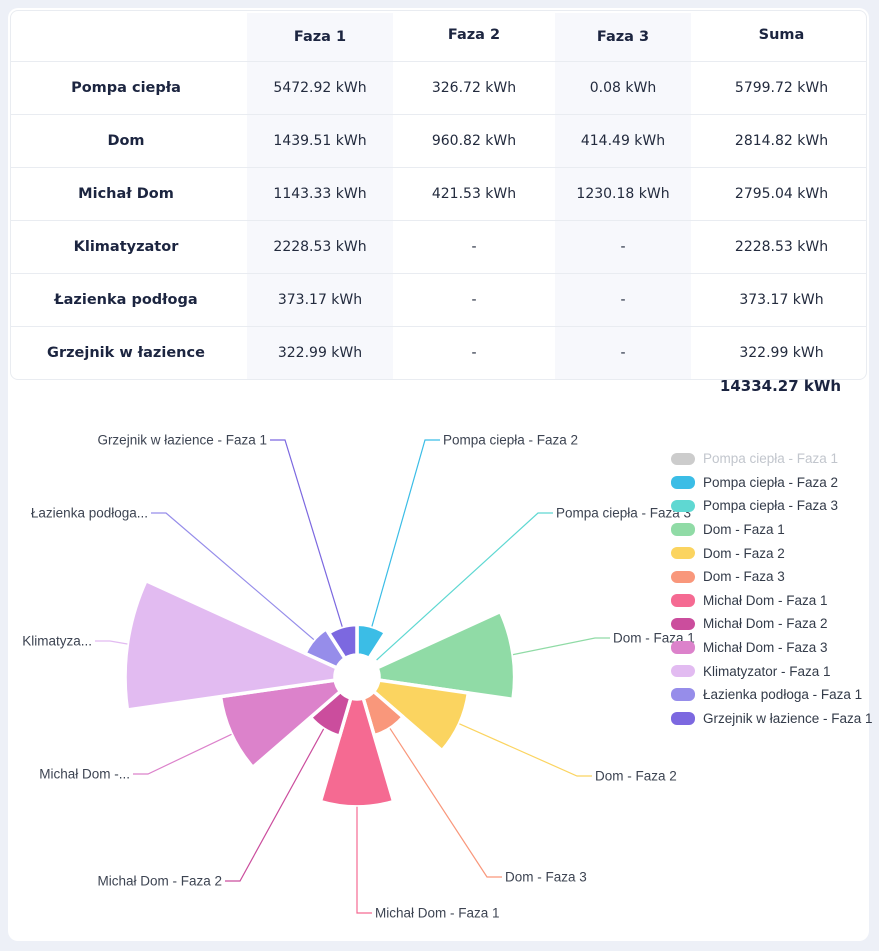 The image size is (879, 951). I want to click on total-row: 14334.27 kWh, so click(437, 386).